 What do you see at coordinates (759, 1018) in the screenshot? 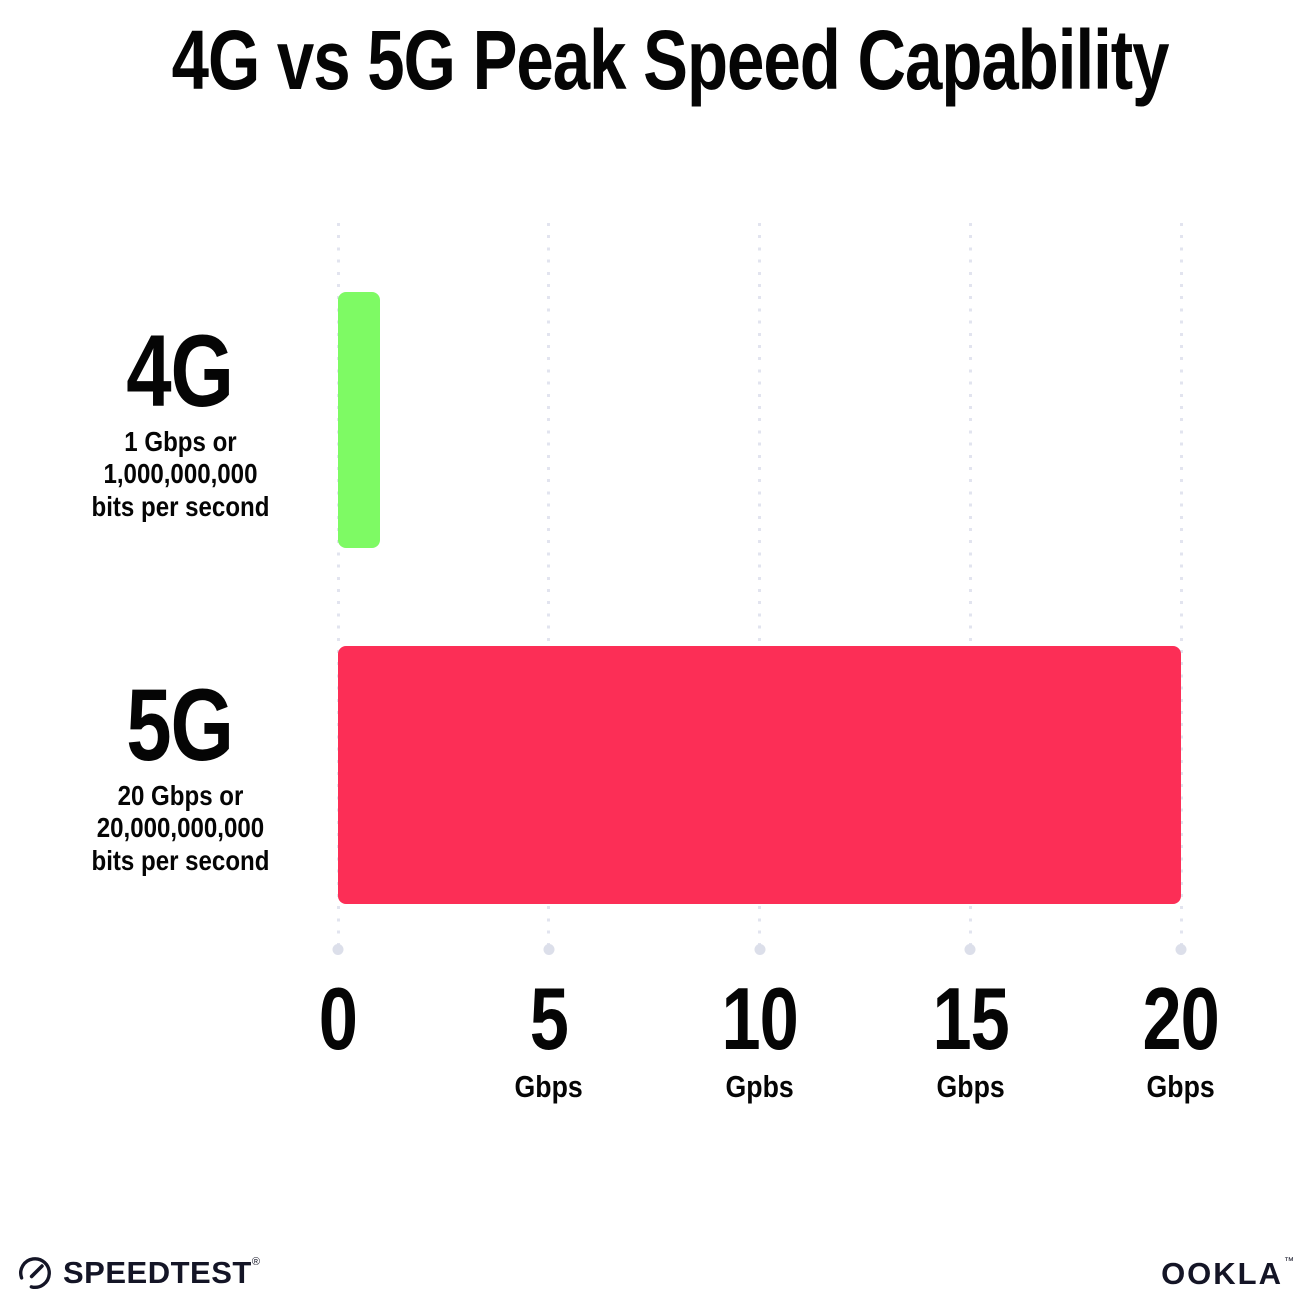
I see `x-tick-value: 10` at bounding box center [759, 1018].